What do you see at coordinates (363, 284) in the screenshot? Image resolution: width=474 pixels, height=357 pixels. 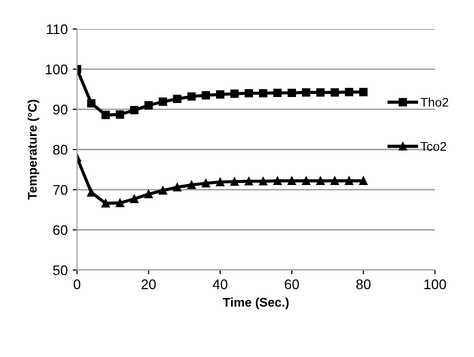 I see `x-tick-label: 80` at bounding box center [363, 284].